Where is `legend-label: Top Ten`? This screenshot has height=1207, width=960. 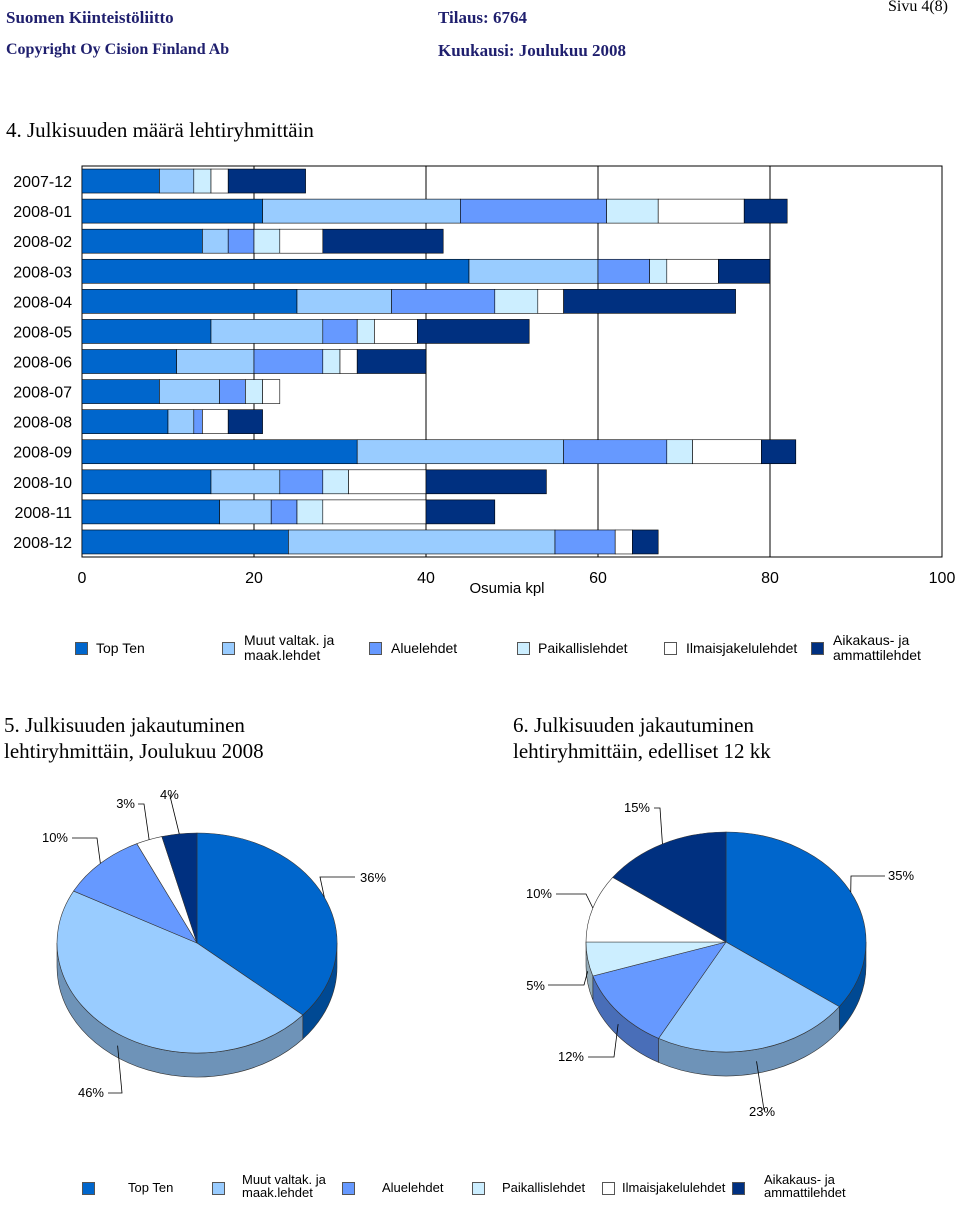 legend-label: Top Ten is located at coordinates (120, 648).